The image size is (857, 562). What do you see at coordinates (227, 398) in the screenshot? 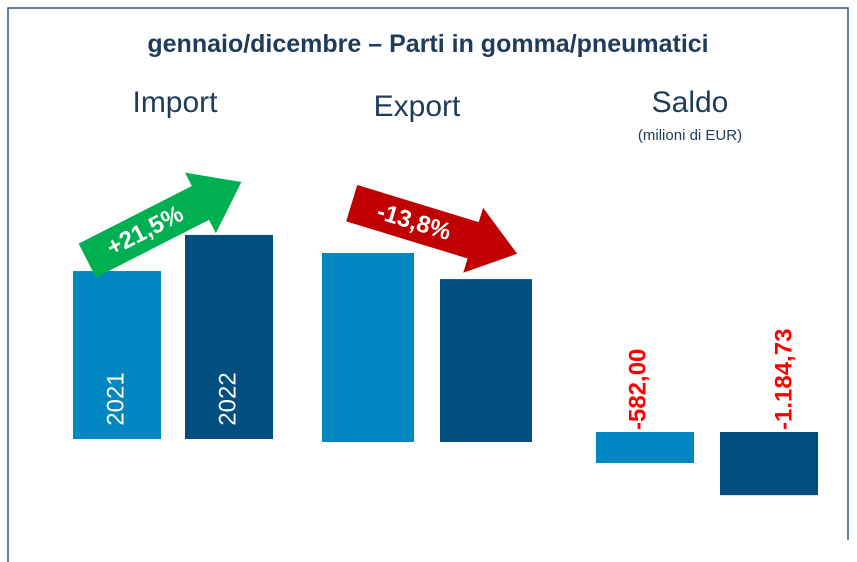
I see `bar-category-label: 2022` at bounding box center [227, 398].